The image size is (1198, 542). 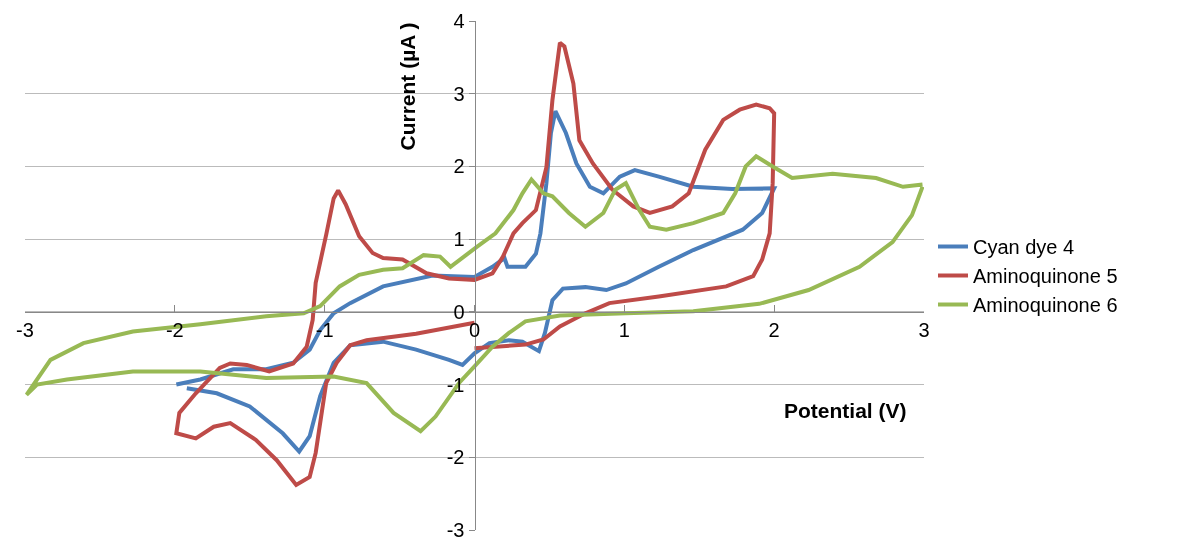 What do you see at coordinates (459, 166) in the screenshot?
I see `y-tick-label: 2` at bounding box center [459, 166].